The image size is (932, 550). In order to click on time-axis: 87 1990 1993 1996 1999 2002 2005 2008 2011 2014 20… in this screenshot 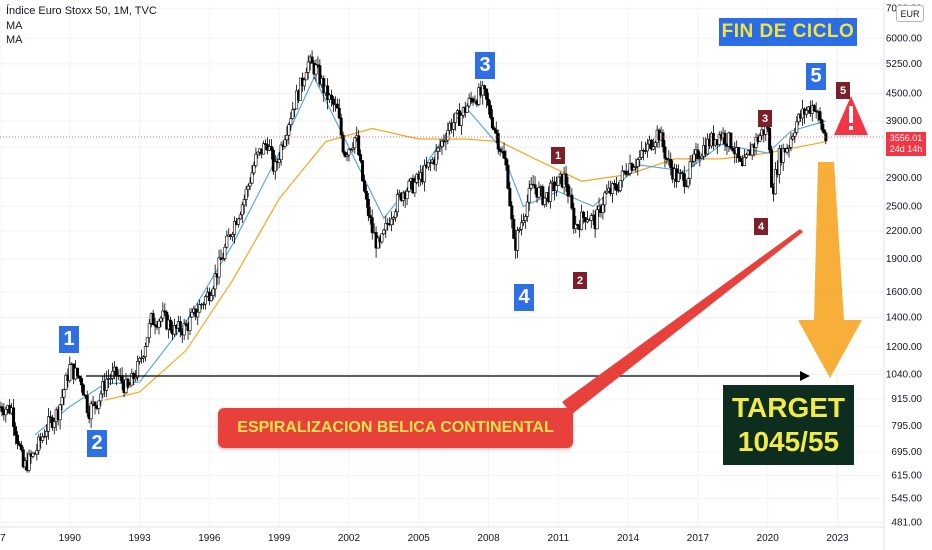, I will do `click(442, 535)`.